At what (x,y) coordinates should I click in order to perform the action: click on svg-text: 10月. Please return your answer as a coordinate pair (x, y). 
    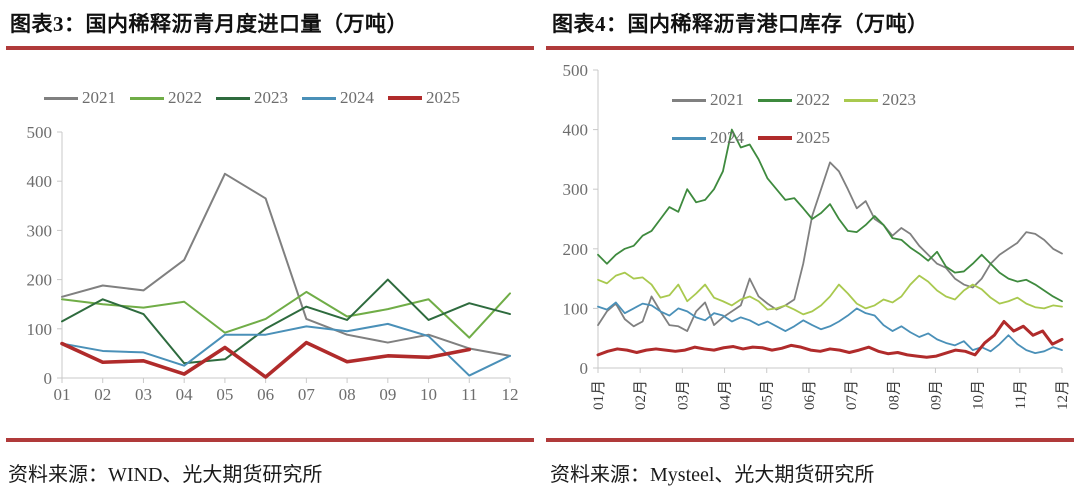
    Looking at the image, I should click on (979, 395).